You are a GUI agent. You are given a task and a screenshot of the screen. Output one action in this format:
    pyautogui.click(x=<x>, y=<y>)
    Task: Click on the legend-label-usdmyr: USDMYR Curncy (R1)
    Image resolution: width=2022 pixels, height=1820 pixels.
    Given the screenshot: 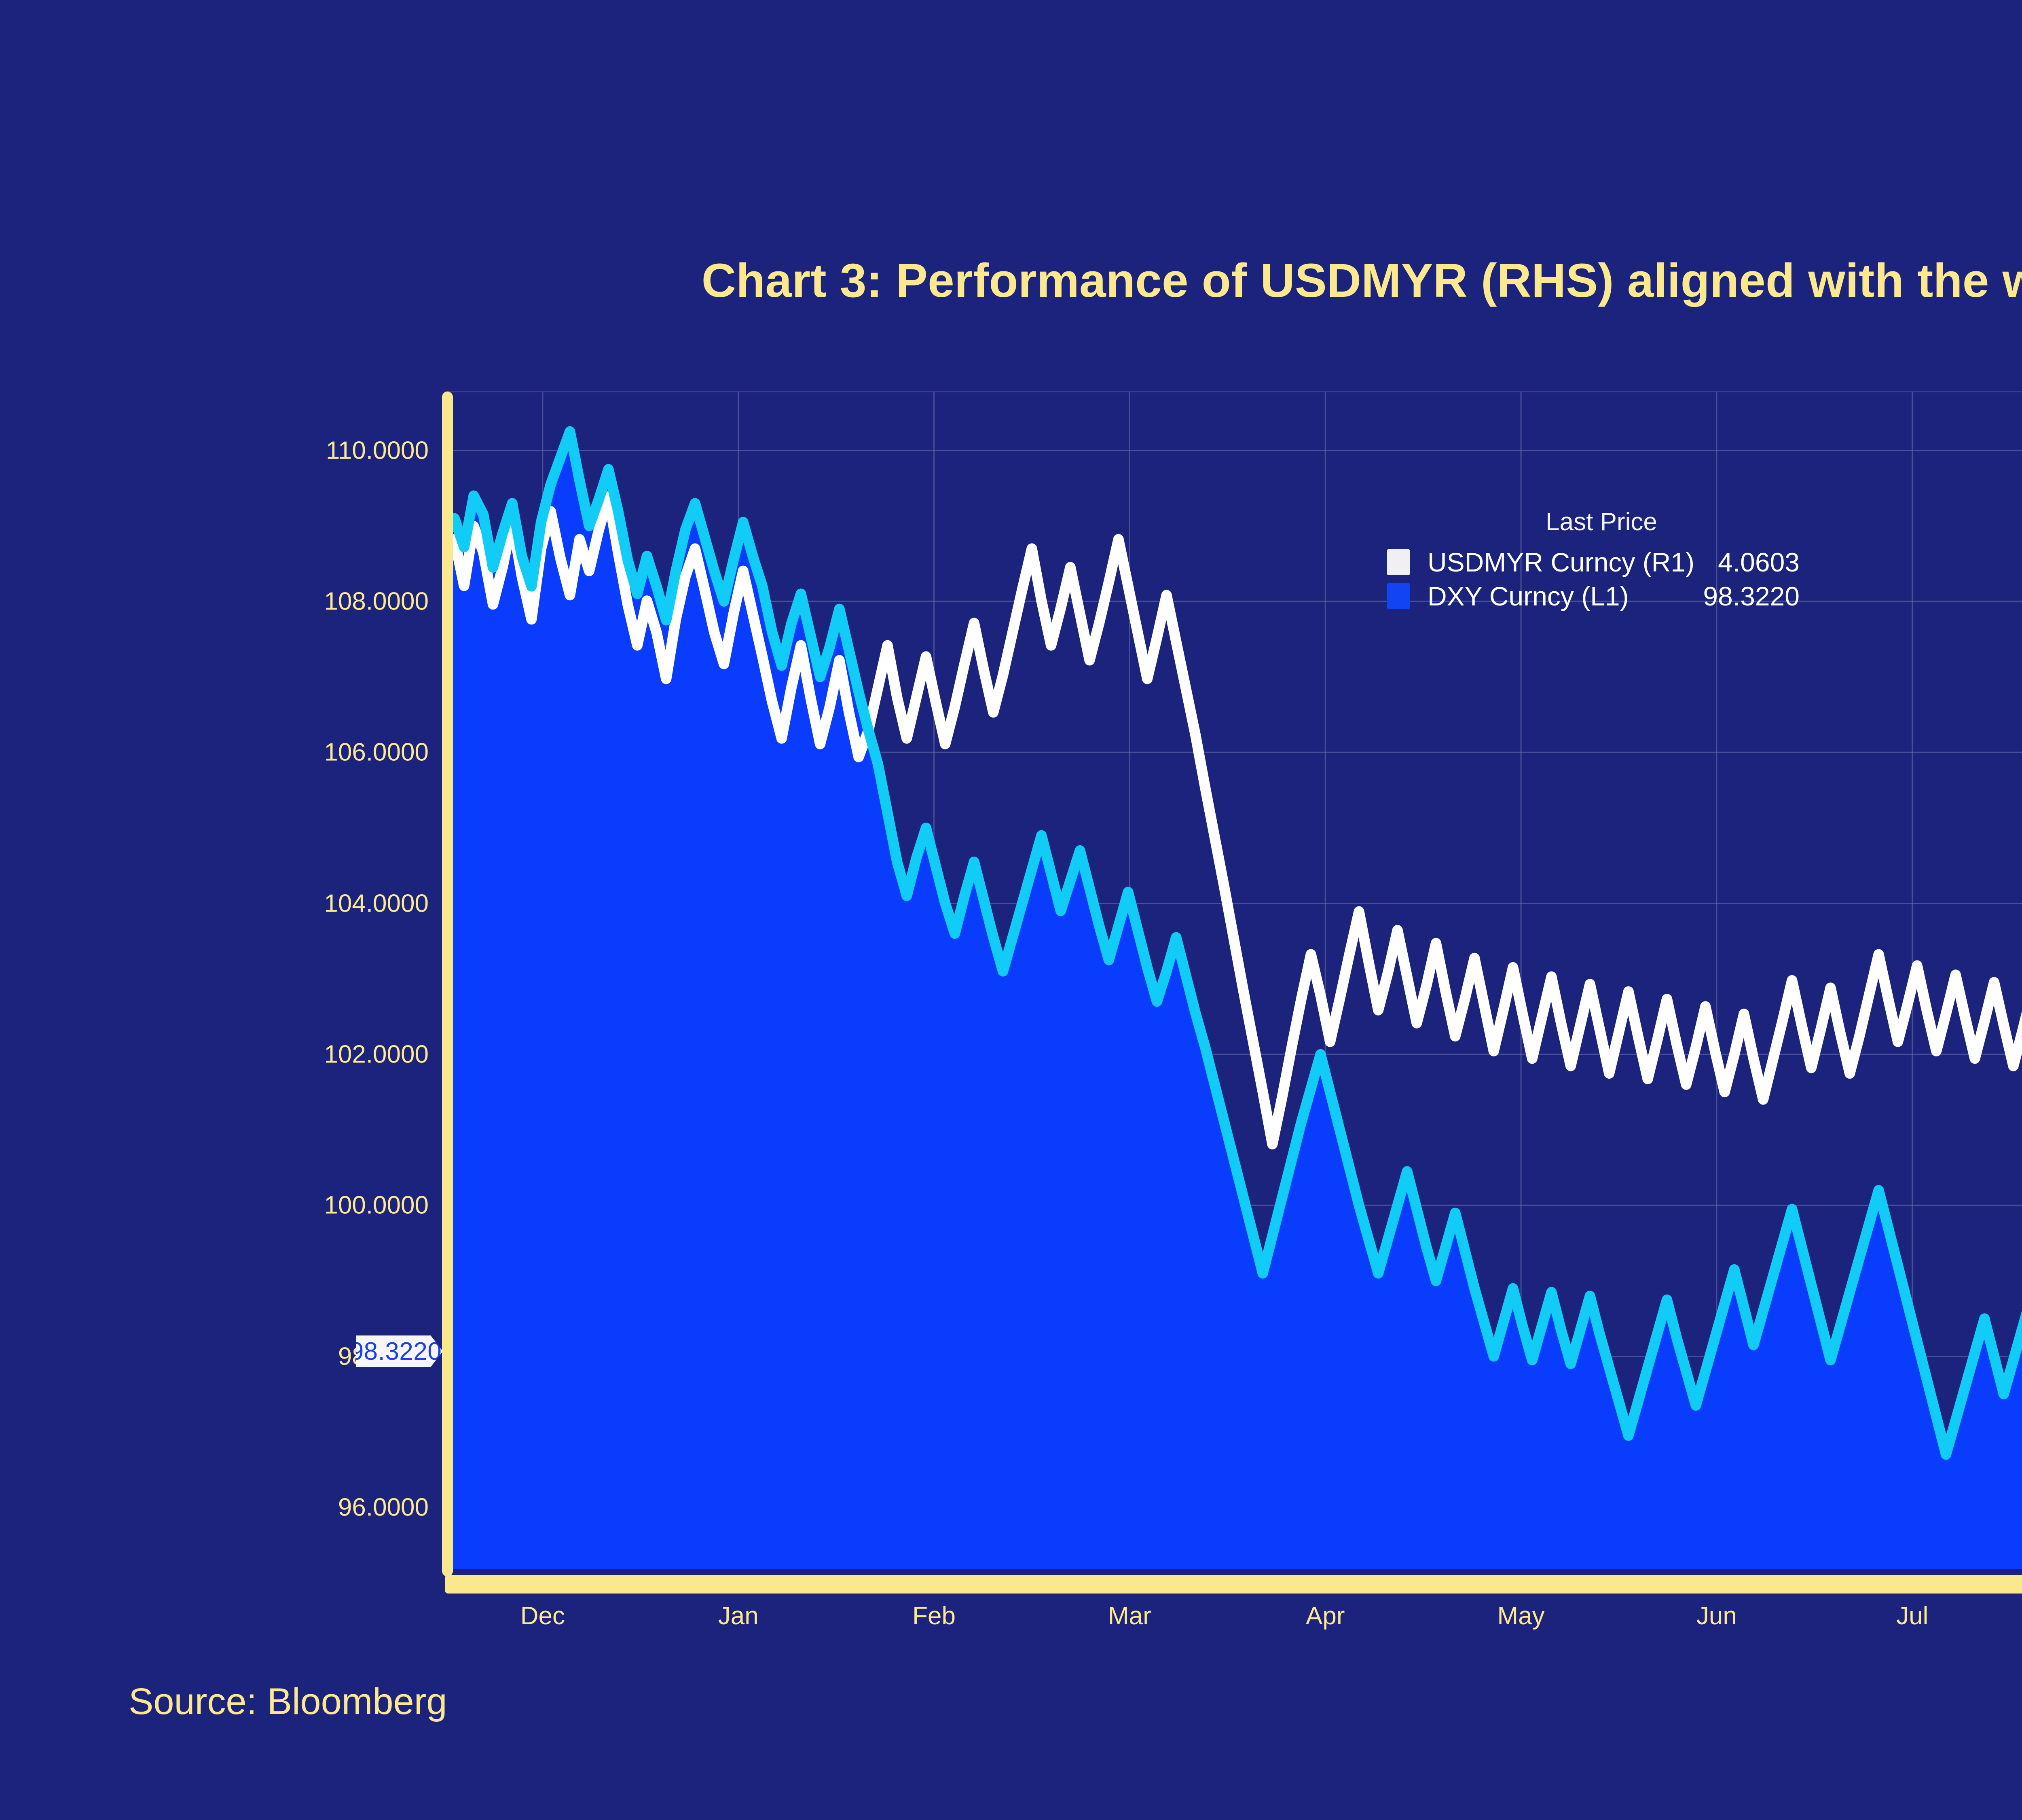 What is the action you would take?
    pyautogui.click(x=1561, y=562)
    